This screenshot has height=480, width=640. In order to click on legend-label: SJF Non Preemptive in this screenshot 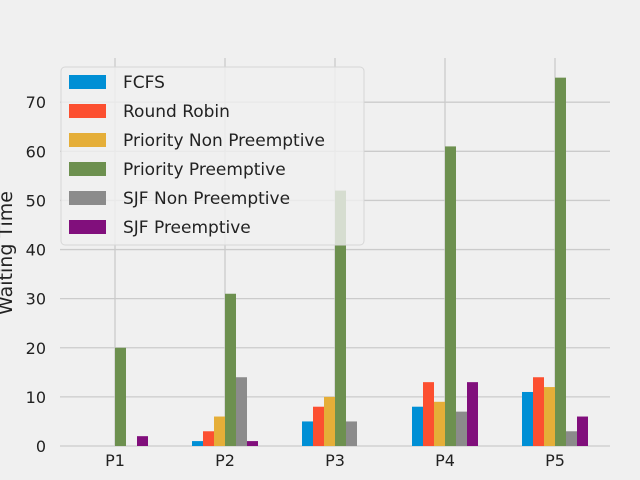, I will do `click(206, 199)`.